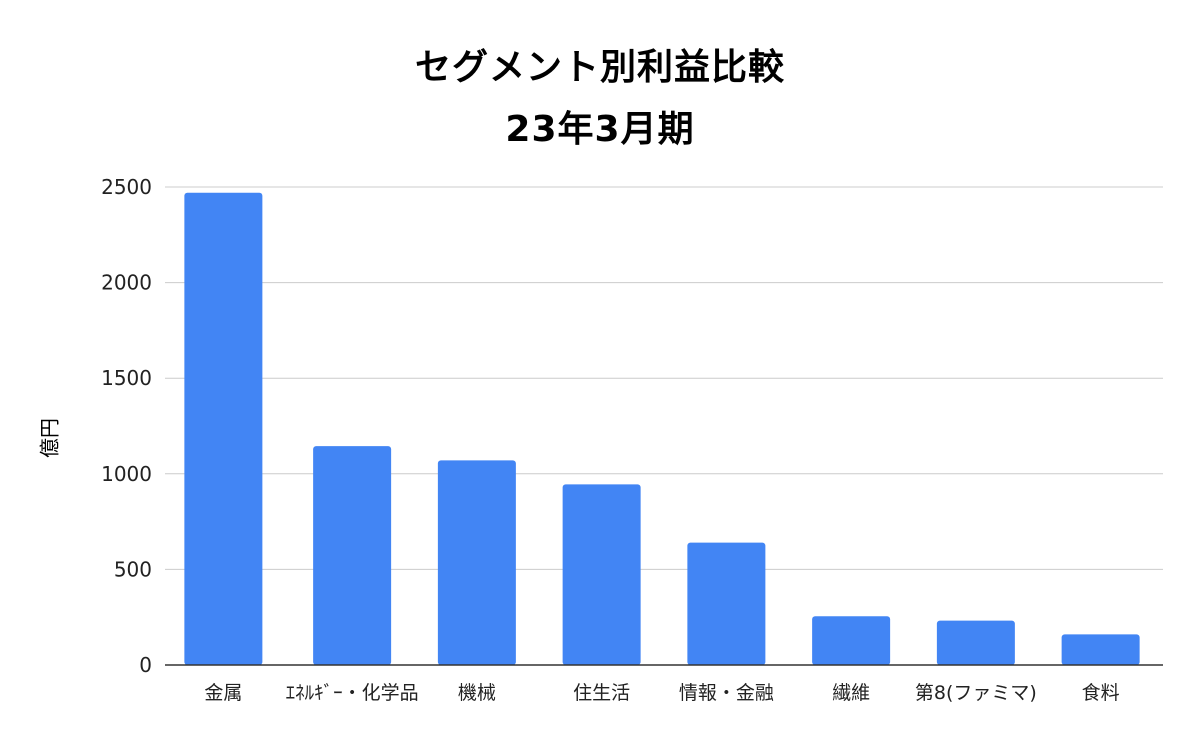 The image size is (1200, 742). I want to click on y-tick-label: 2000, so click(126, 283).